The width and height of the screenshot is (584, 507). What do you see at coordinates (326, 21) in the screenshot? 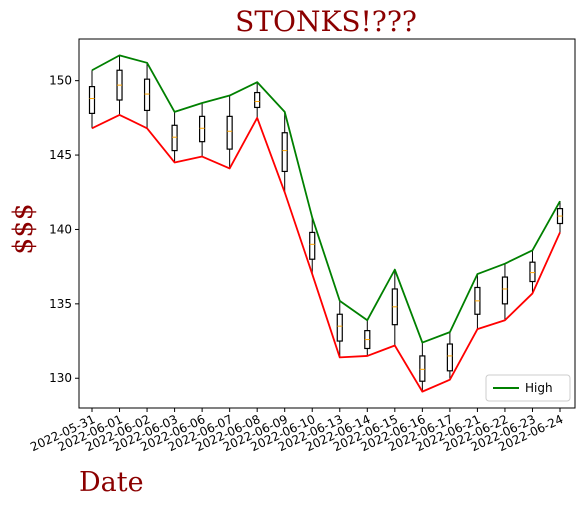
I see `chart-title: STONKS!???` at bounding box center [326, 21].